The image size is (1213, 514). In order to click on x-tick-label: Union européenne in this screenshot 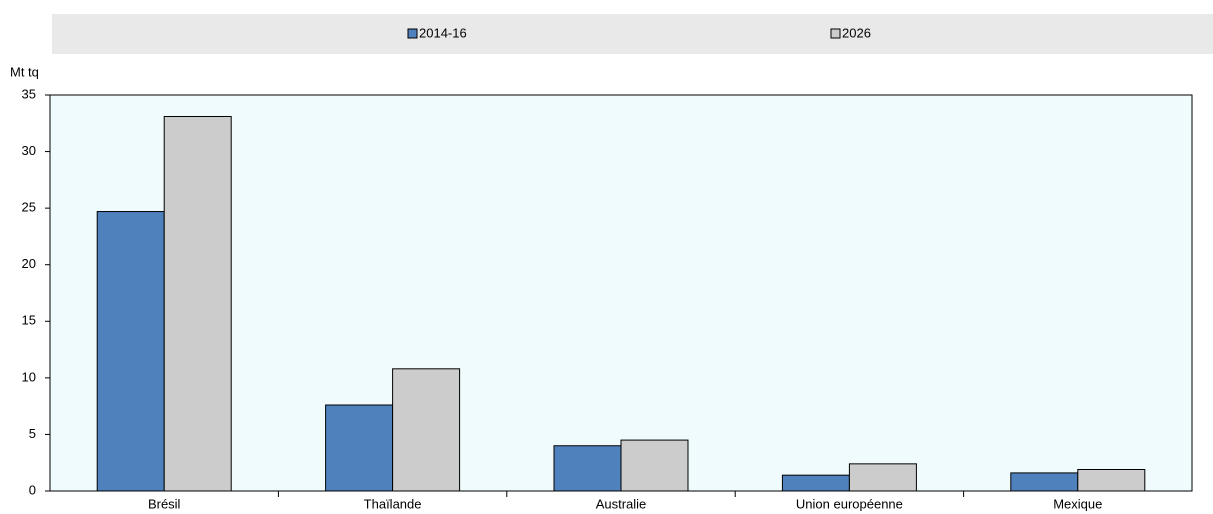, I will do `click(849, 503)`.